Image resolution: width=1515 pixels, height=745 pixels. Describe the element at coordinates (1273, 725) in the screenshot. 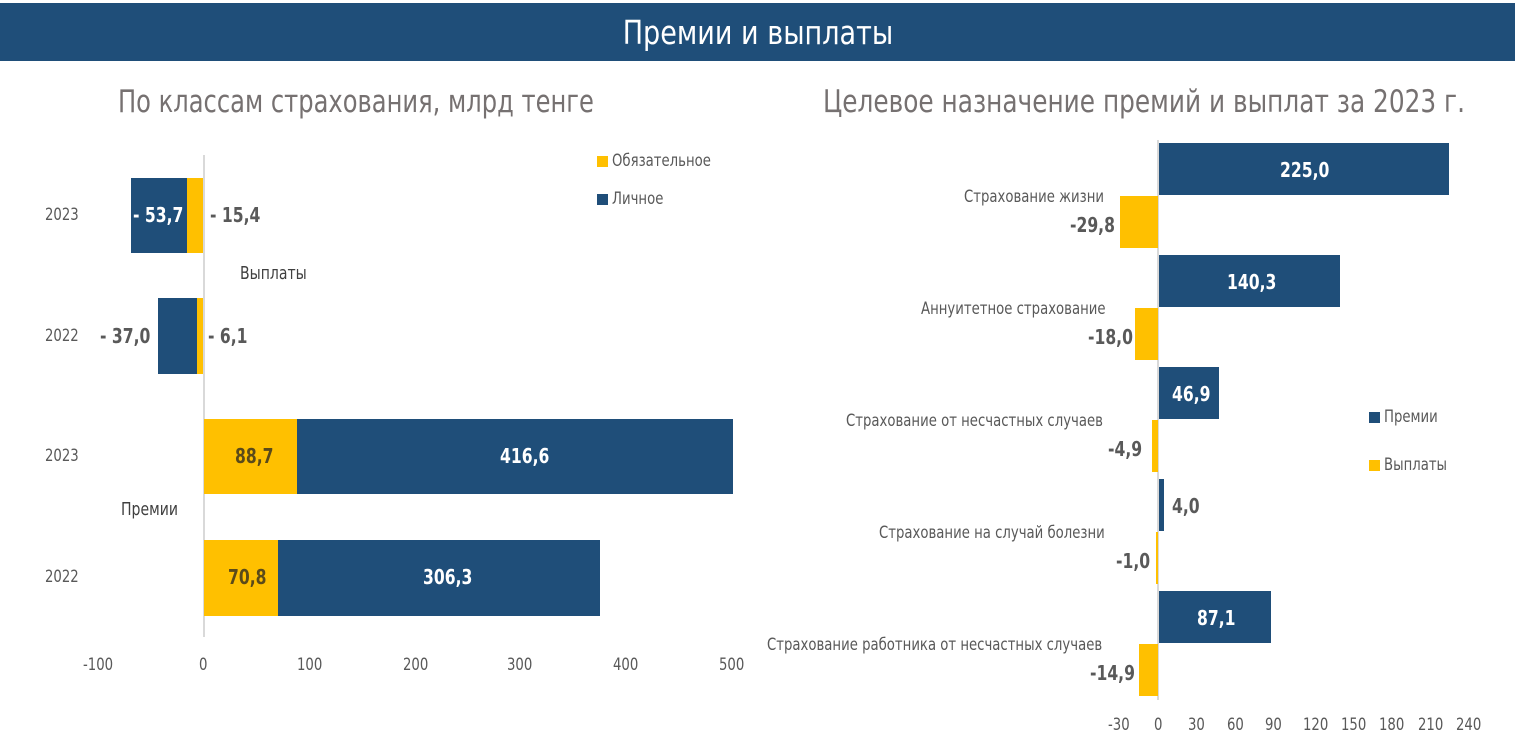

I see `x-tick: 90` at that location.